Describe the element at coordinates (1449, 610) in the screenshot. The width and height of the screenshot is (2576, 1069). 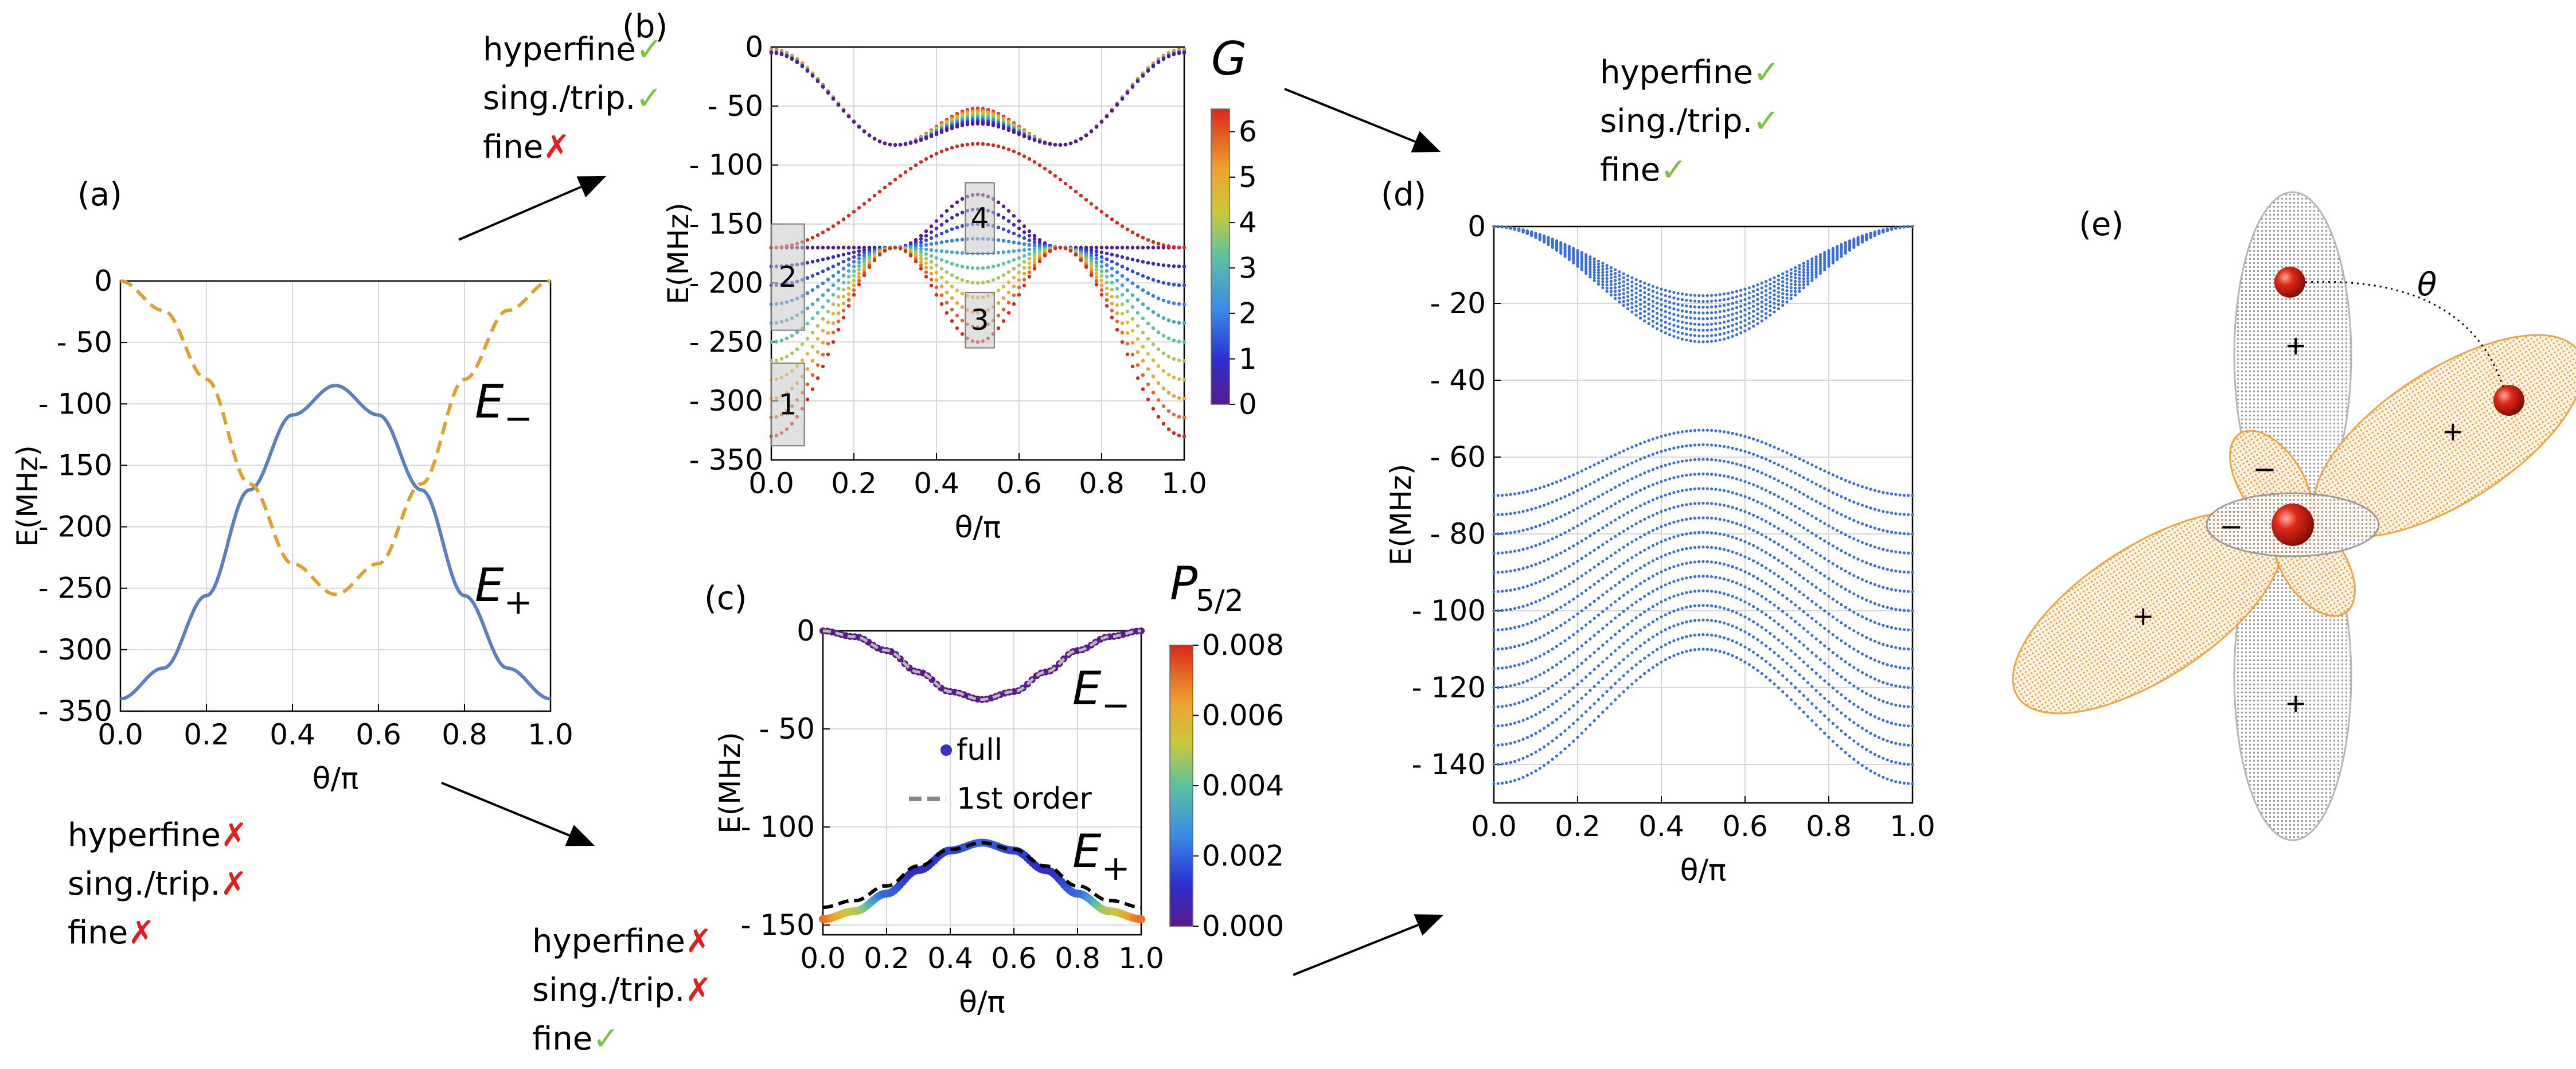
I see `y-tick-label: - 100` at that location.